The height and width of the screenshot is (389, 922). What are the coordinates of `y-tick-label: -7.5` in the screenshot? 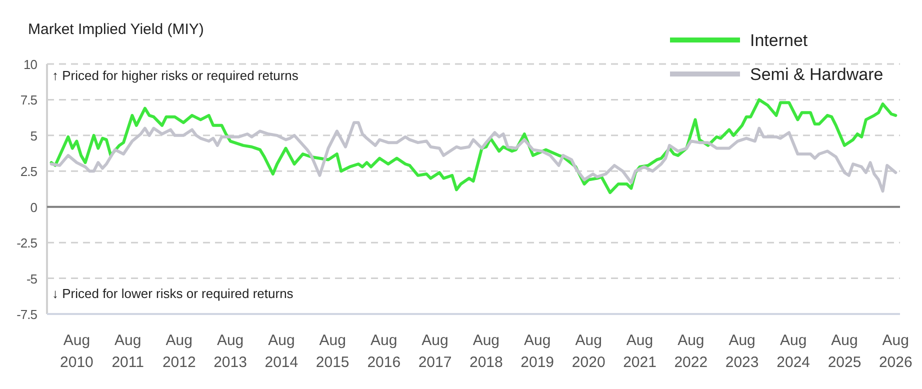 It's located at (27, 314).